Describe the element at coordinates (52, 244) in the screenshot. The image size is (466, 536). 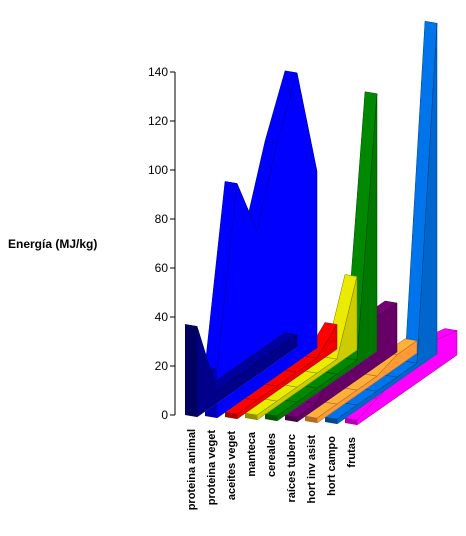
I see `y-axis-label: Energía (MJ/kg)` at that location.